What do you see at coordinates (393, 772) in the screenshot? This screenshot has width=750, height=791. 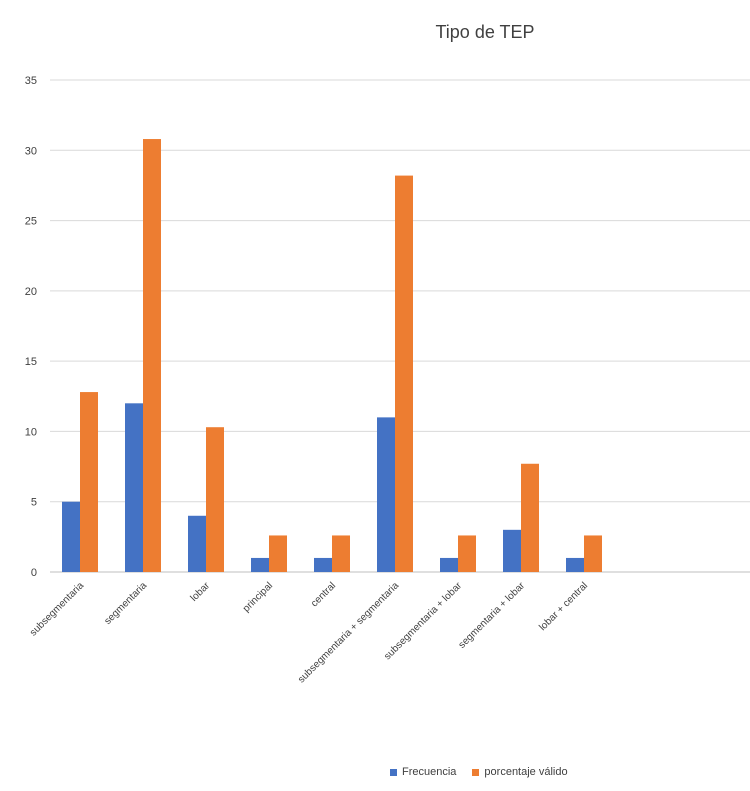 I see `legend-swatch-frecuencia` at bounding box center [393, 772].